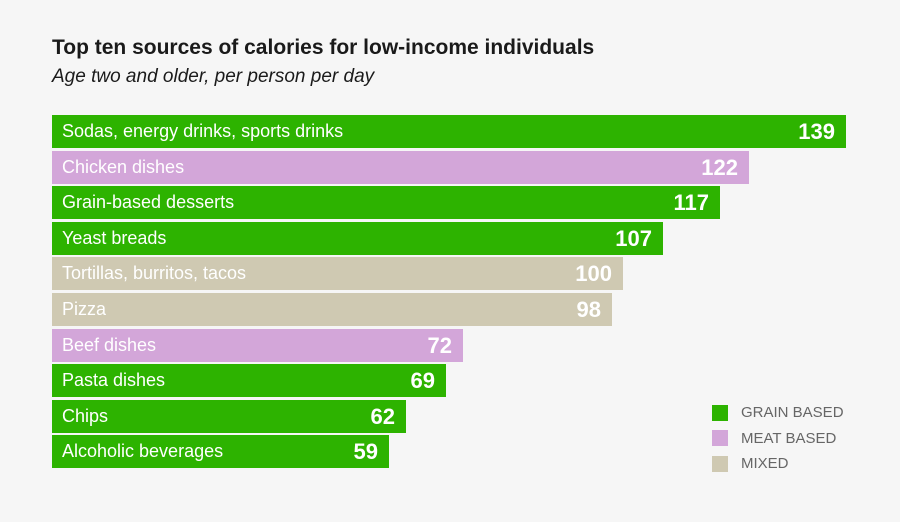 The image size is (900, 522). What do you see at coordinates (816, 131) in the screenshot?
I see `bar-value-label: 139` at bounding box center [816, 131].